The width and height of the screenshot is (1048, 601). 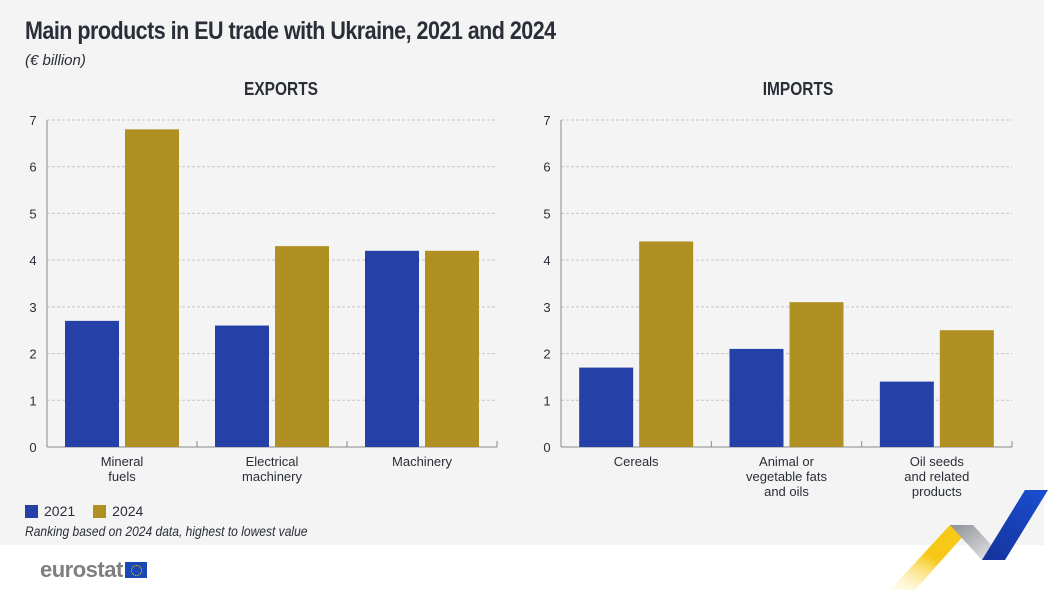 I want to click on exports-category-label-line: machinery, so click(x=272, y=476).